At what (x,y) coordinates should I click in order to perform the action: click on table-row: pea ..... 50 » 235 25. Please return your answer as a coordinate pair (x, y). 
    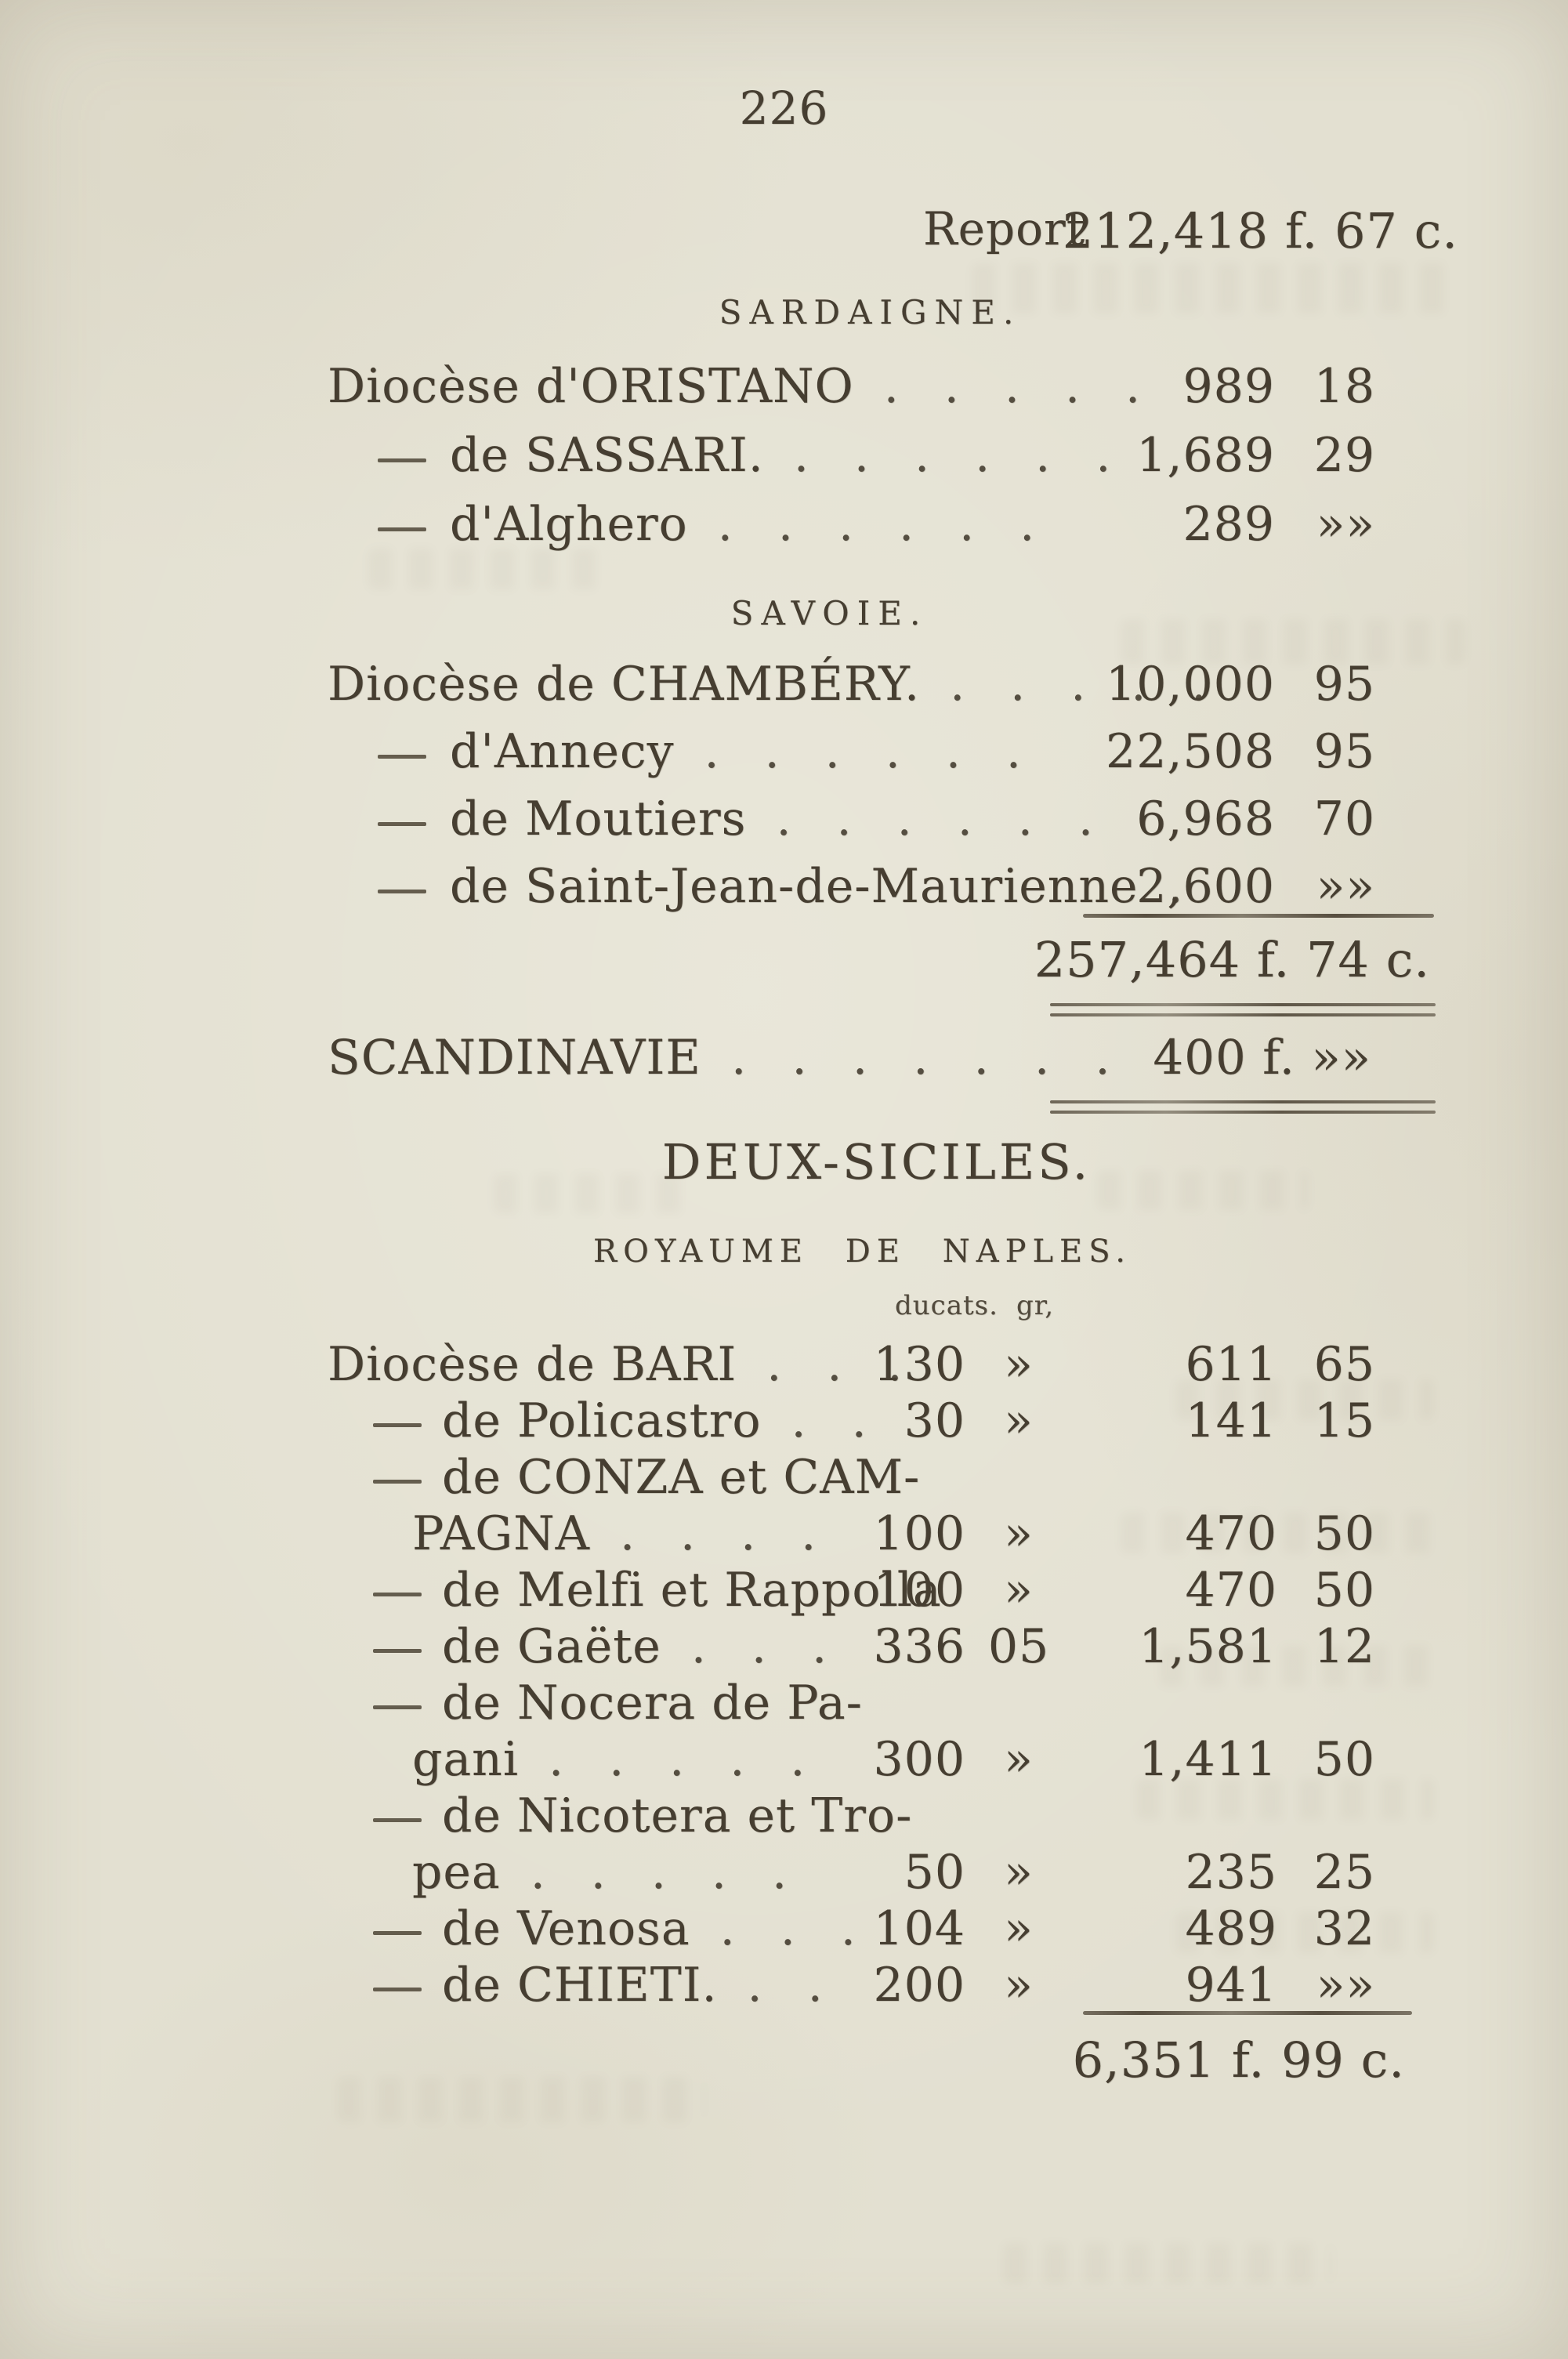
    Looking at the image, I should click on (948, 1872).